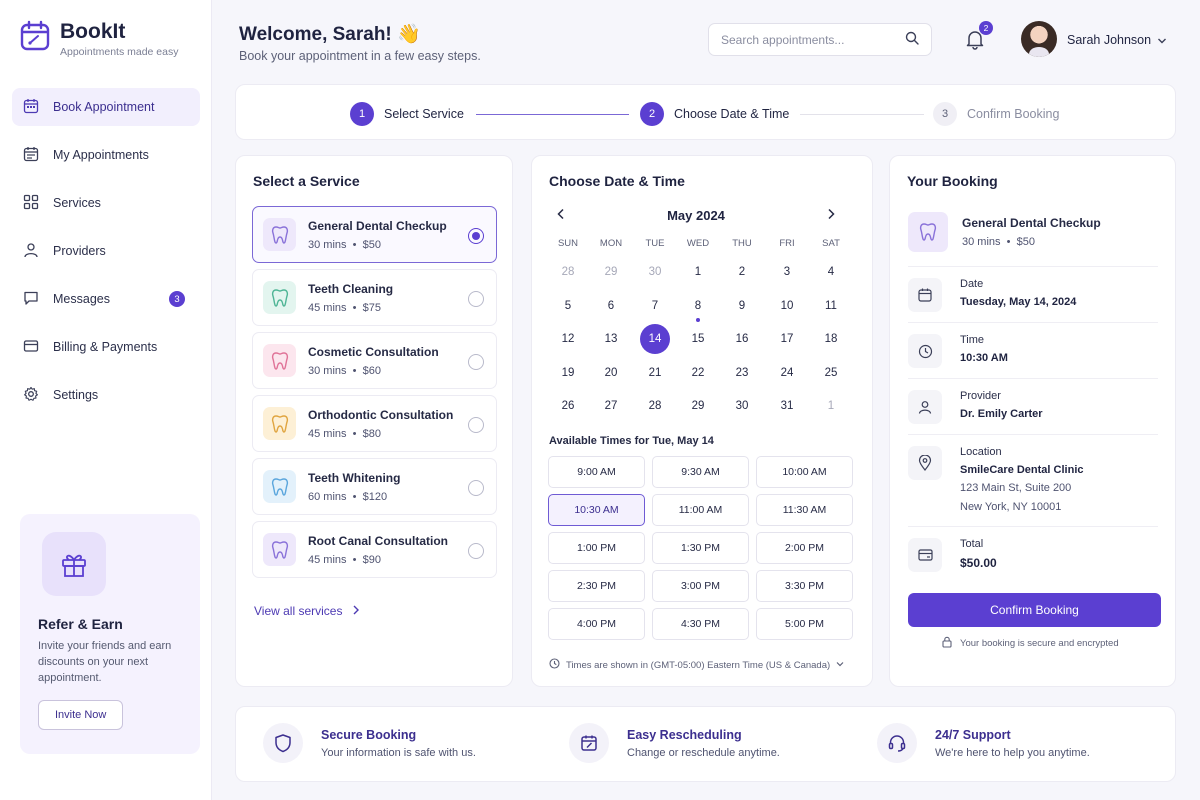 The image size is (1200, 800). What do you see at coordinates (912, 39) in the screenshot?
I see `search-icon` at bounding box center [912, 39].